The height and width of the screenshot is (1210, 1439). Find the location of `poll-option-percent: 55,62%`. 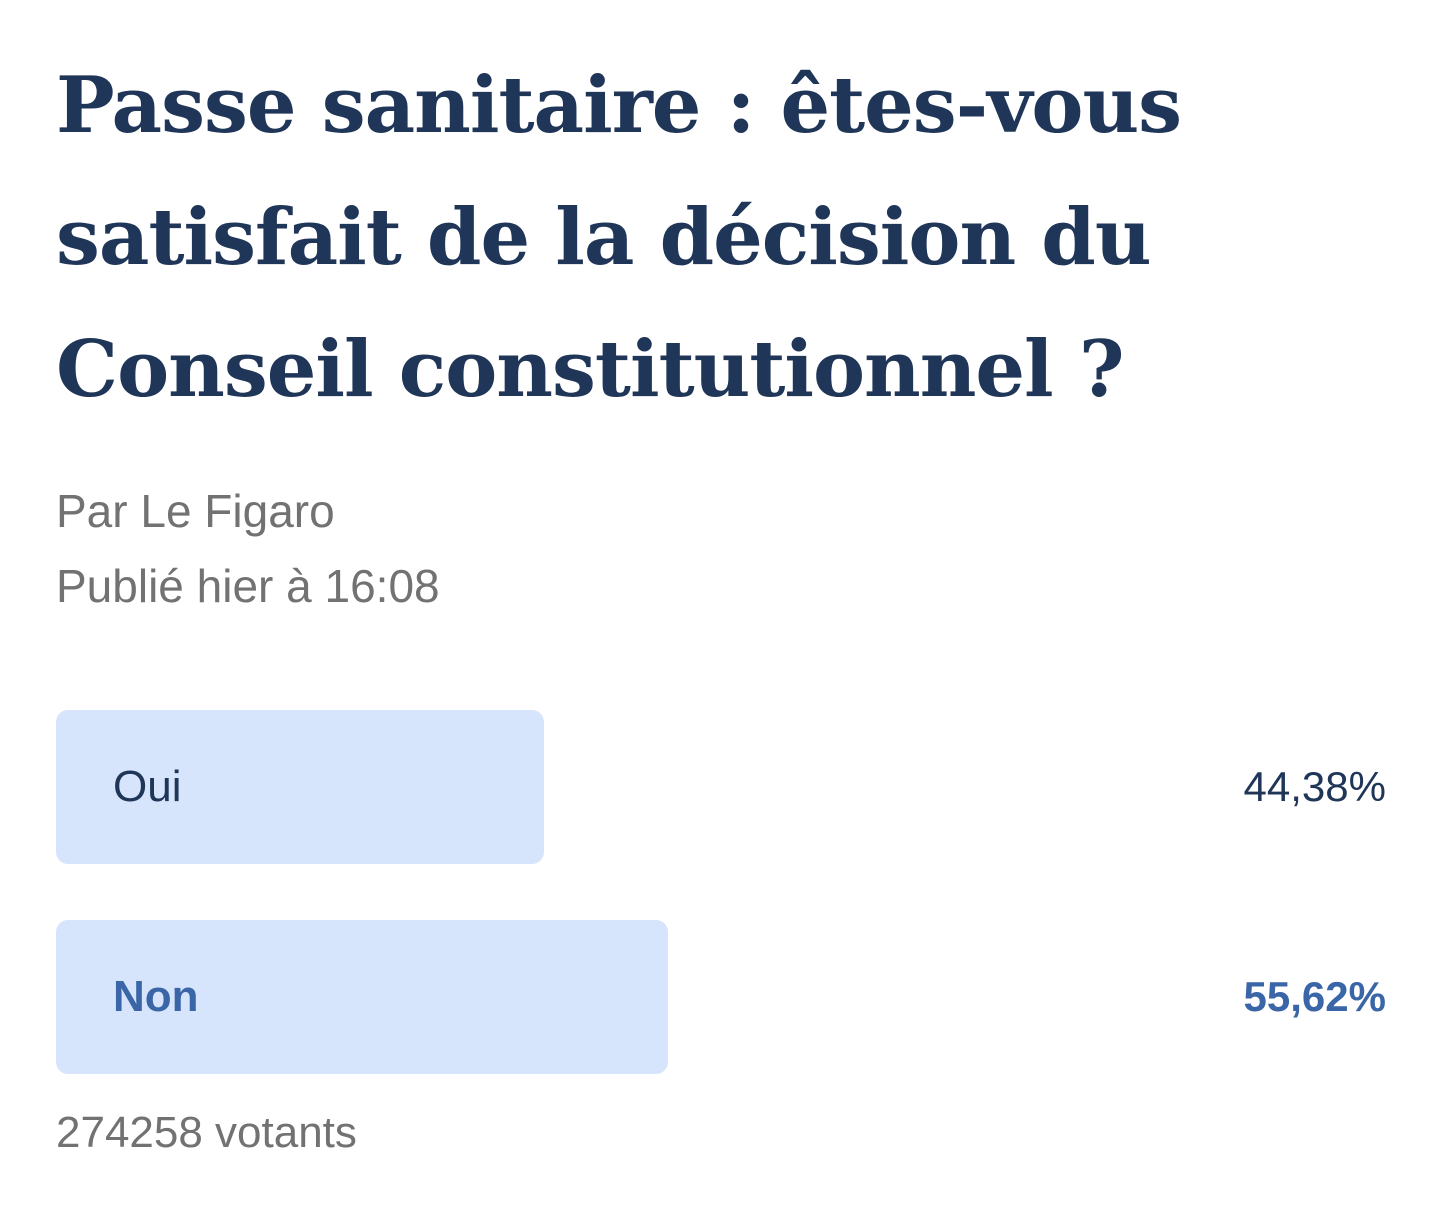

poll-option-percent: 55,62% is located at coordinates (1314, 996).